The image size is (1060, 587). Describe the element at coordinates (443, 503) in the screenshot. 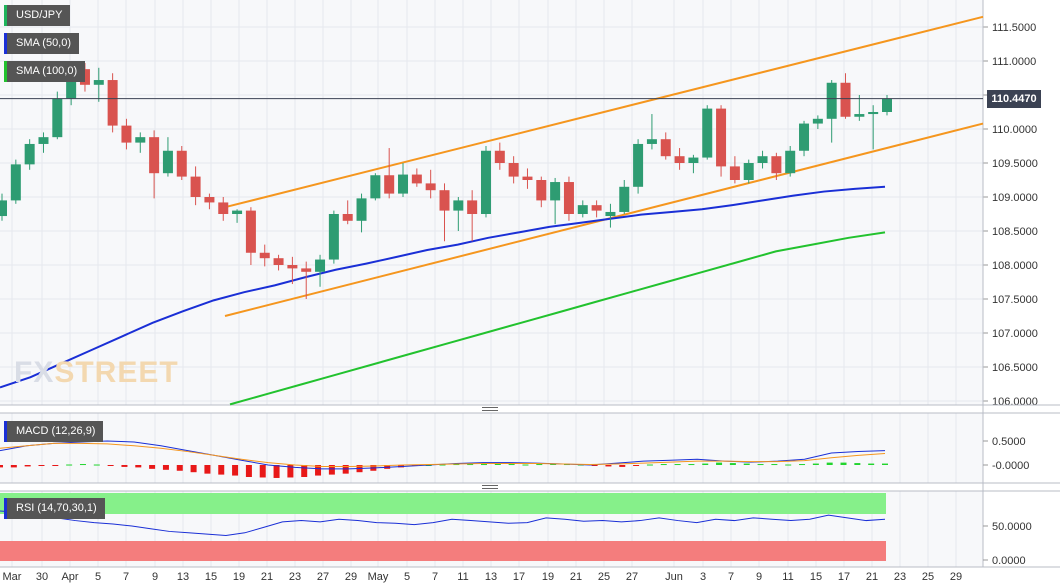

I see `rsi-overbought-zone` at that location.